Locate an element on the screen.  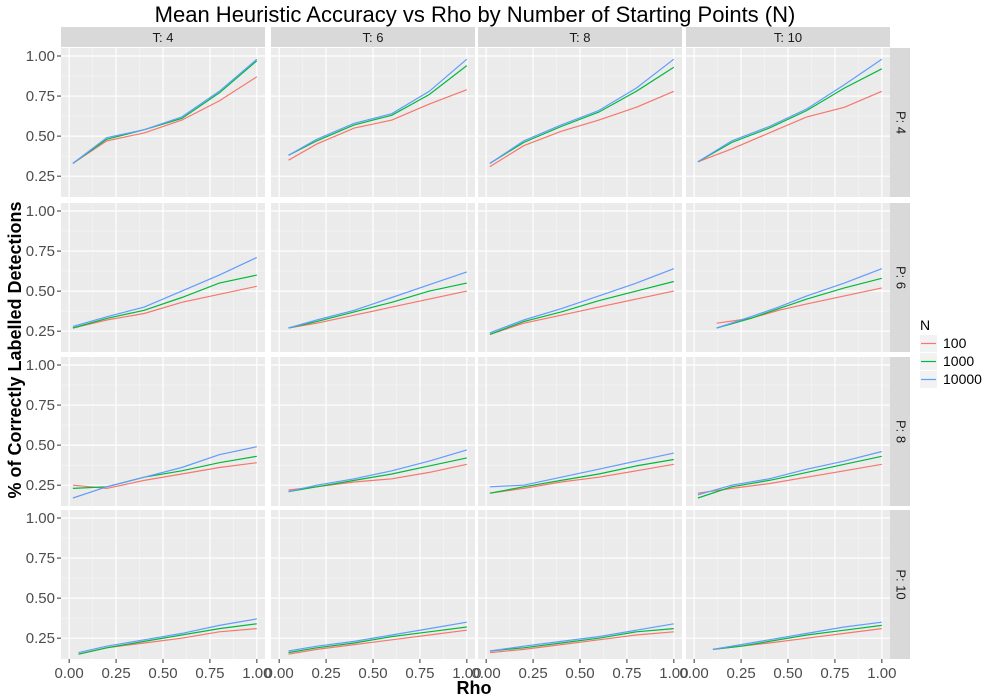
legend-title: N is located at coordinates (925, 325).